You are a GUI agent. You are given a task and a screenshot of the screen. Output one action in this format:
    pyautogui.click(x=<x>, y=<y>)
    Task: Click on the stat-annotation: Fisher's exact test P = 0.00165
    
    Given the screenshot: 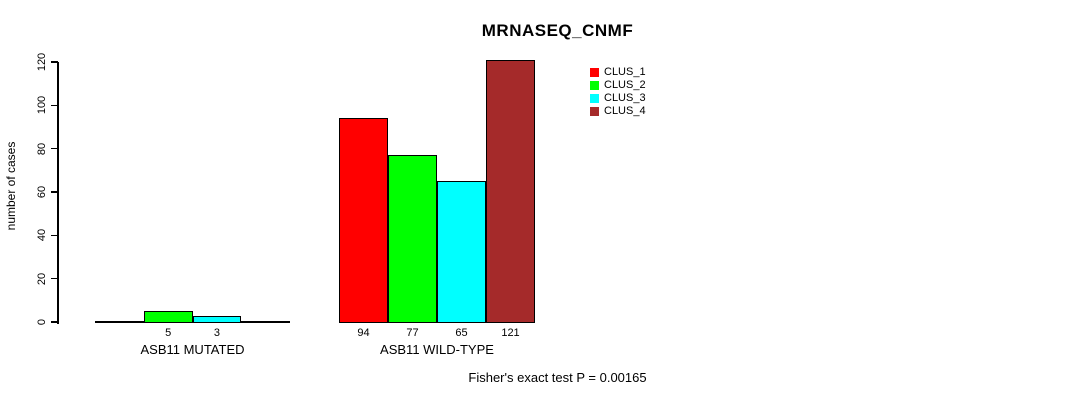 What is the action you would take?
    pyautogui.click(x=557, y=377)
    